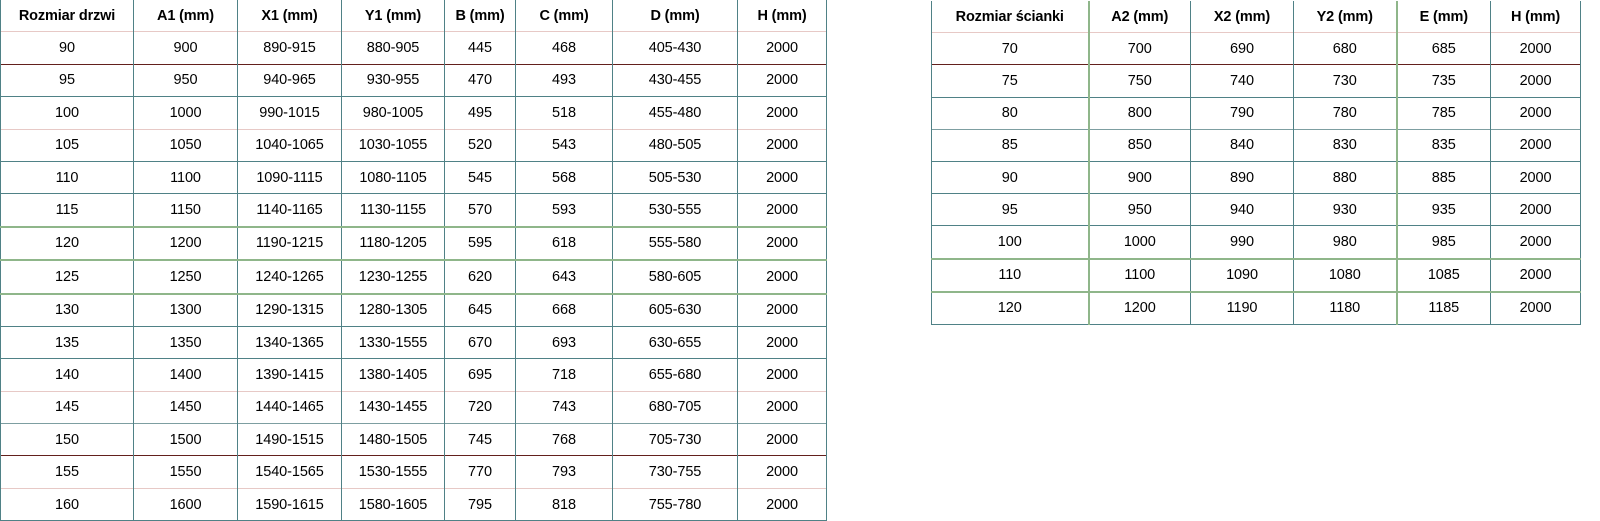 The image size is (1600, 521). What do you see at coordinates (564, 375) in the screenshot?
I see `table-cell: 718` at bounding box center [564, 375].